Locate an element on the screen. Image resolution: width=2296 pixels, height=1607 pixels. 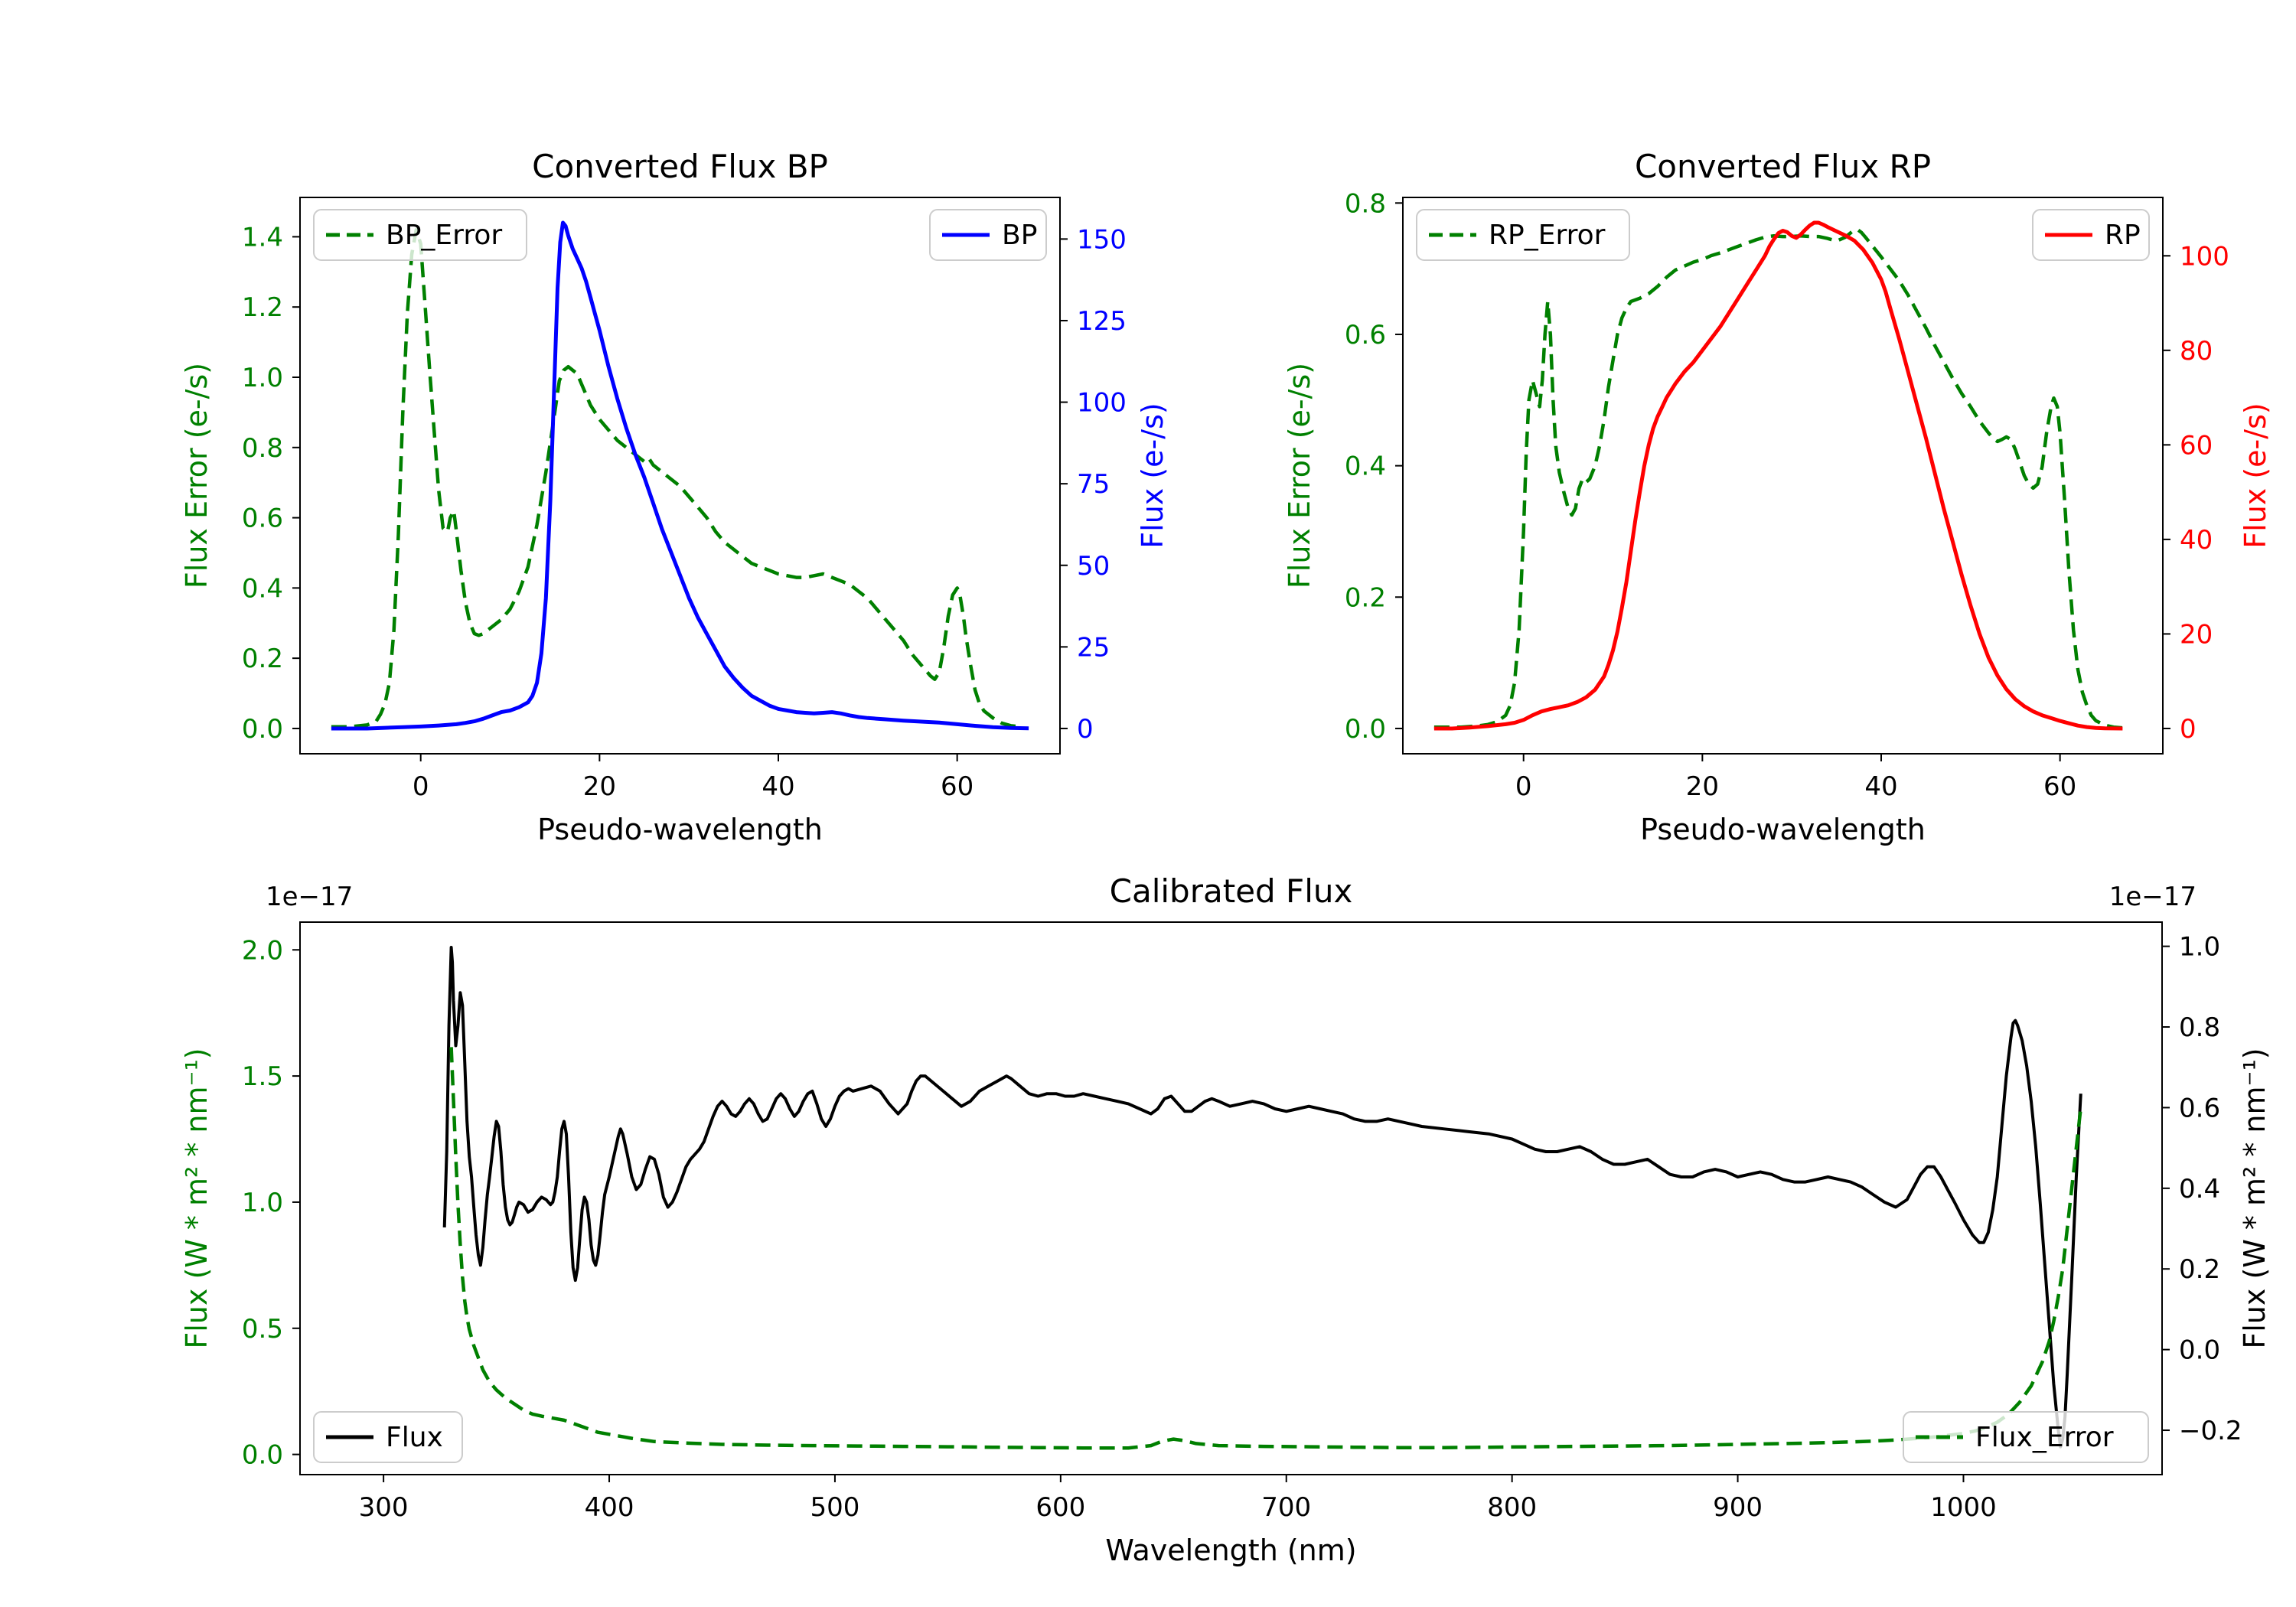
x-tick-label: 600 is located at coordinates (1060, 1507).